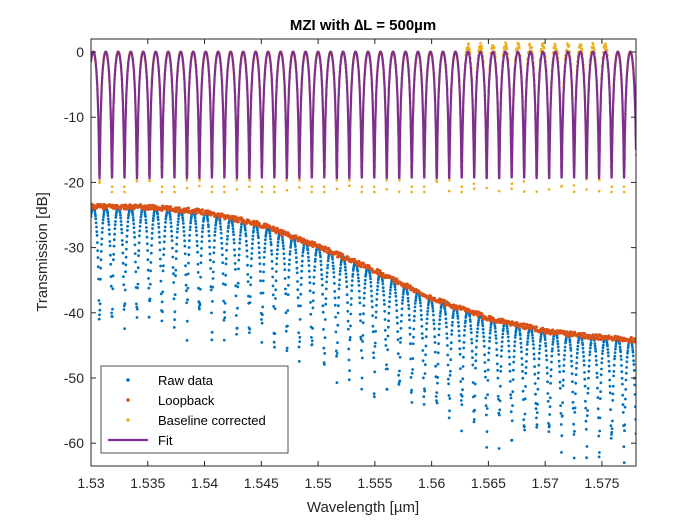 This screenshot has height=525, width=700. What do you see at coordinates (361, 266) in the screenshot?
I see `loopback-point` at bounding box center [361, 266].